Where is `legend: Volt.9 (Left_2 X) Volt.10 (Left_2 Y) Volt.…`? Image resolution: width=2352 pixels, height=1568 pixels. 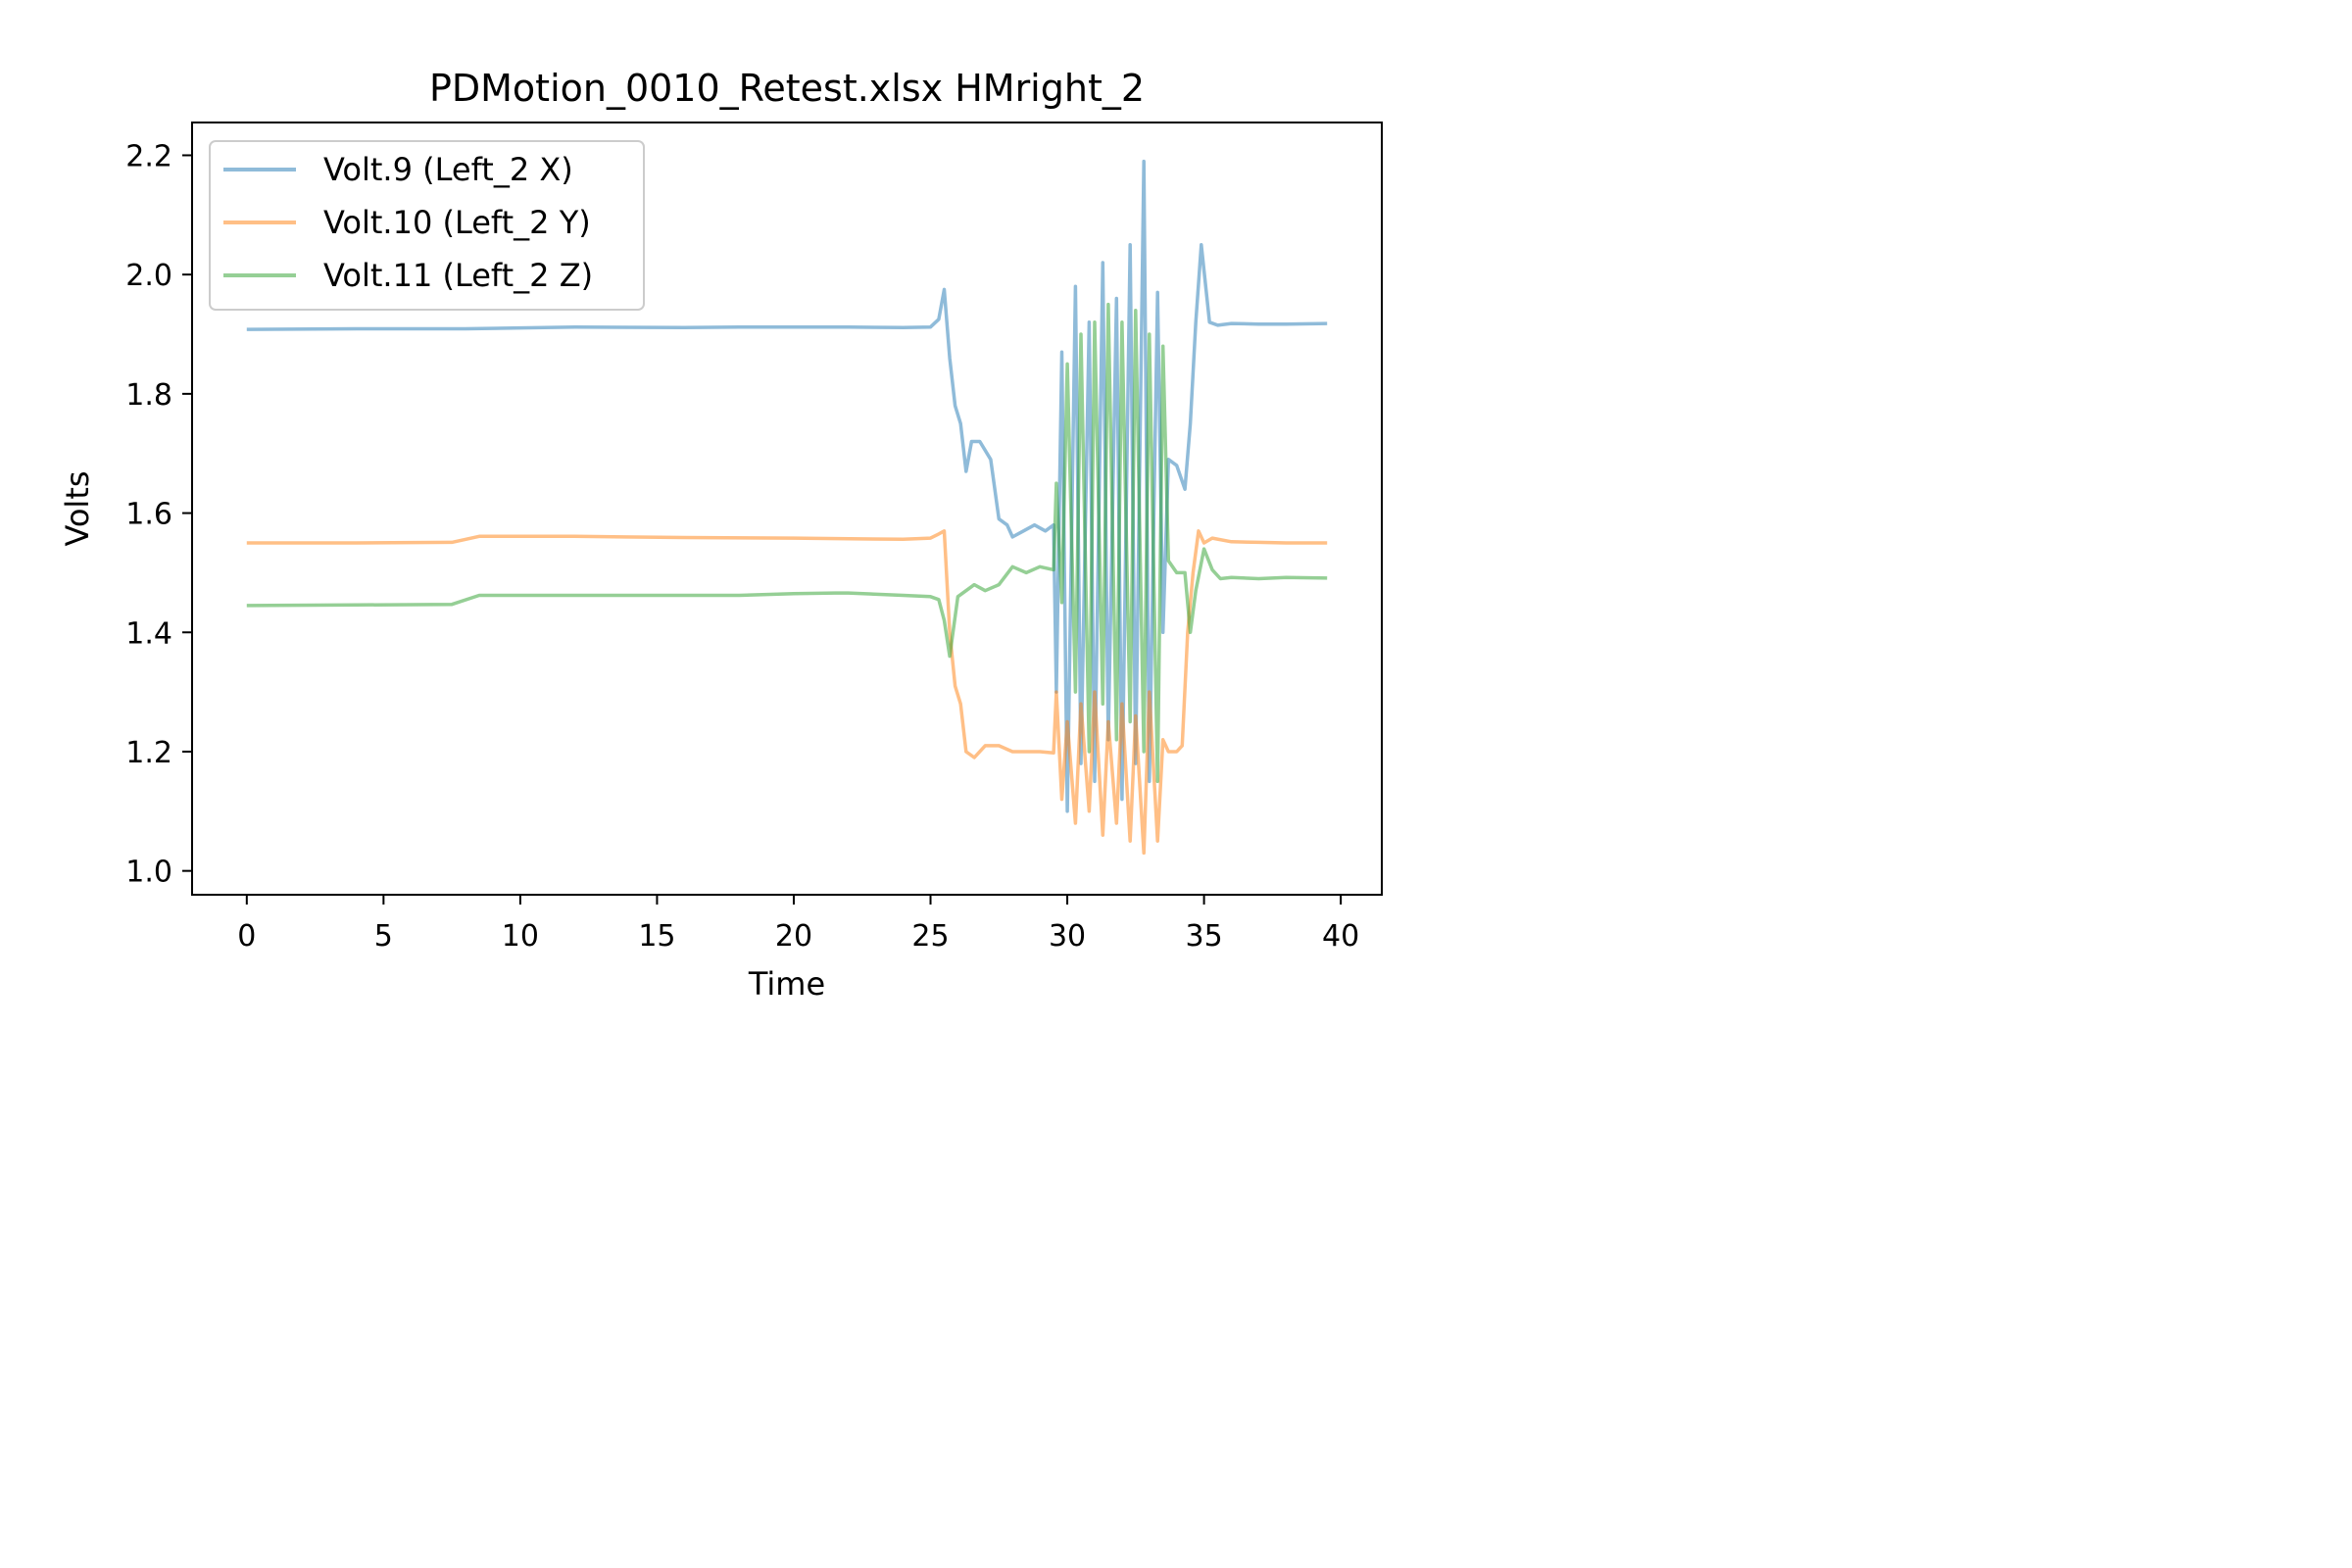 legend: Volt.9 (Left_2 X) Volt.10 (Left_2 Y) Volt.… is located at coordinates (427, 225).